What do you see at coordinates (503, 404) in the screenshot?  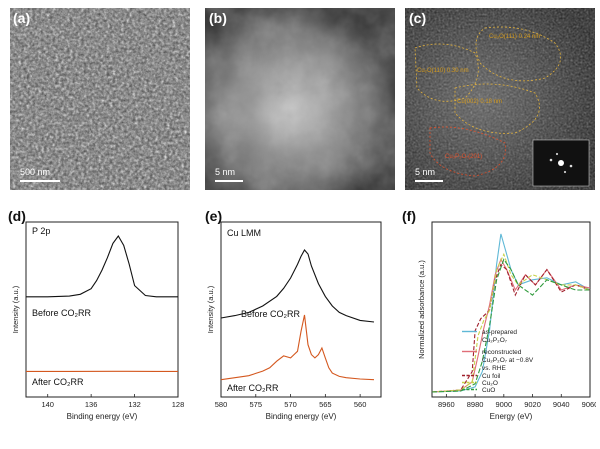 I see `x-tick-label: 9000` at bounding box center [503, 404].